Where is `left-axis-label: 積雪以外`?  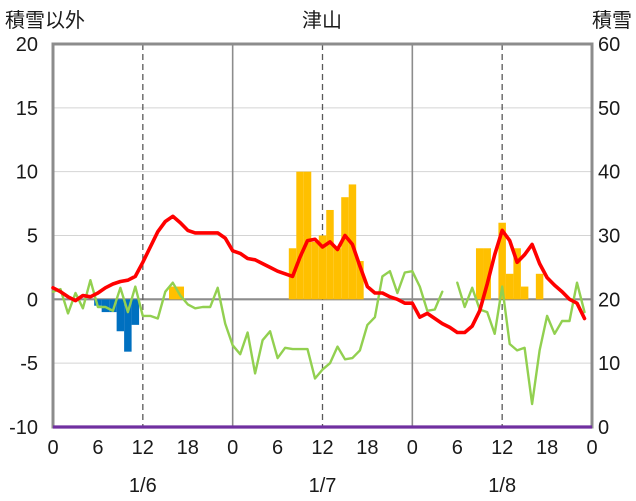 left-axis-label: 積雪以外 is located at coordinates (45, 20).